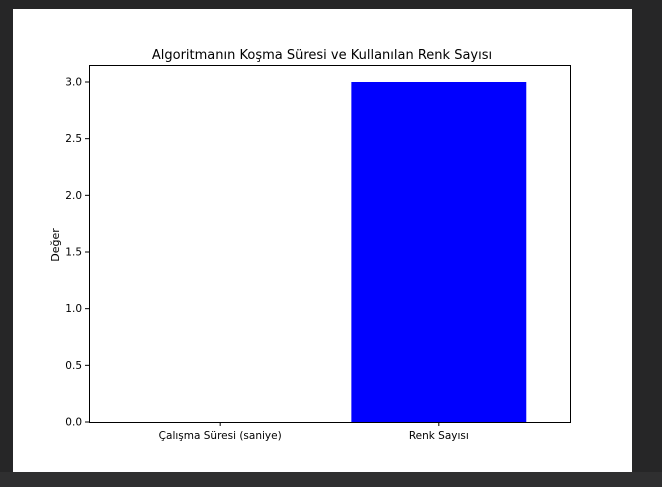  I want to click on x-tick-label-0: Çalışma Süresi (saniye), so click(220, 436).